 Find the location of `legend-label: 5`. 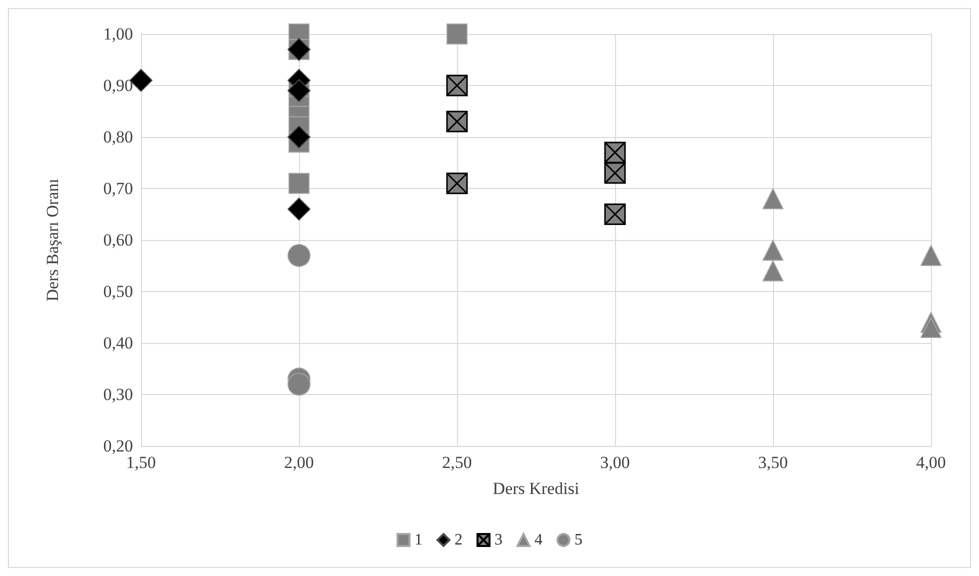

legend-label: 5 is located at coordinates (578, 540).